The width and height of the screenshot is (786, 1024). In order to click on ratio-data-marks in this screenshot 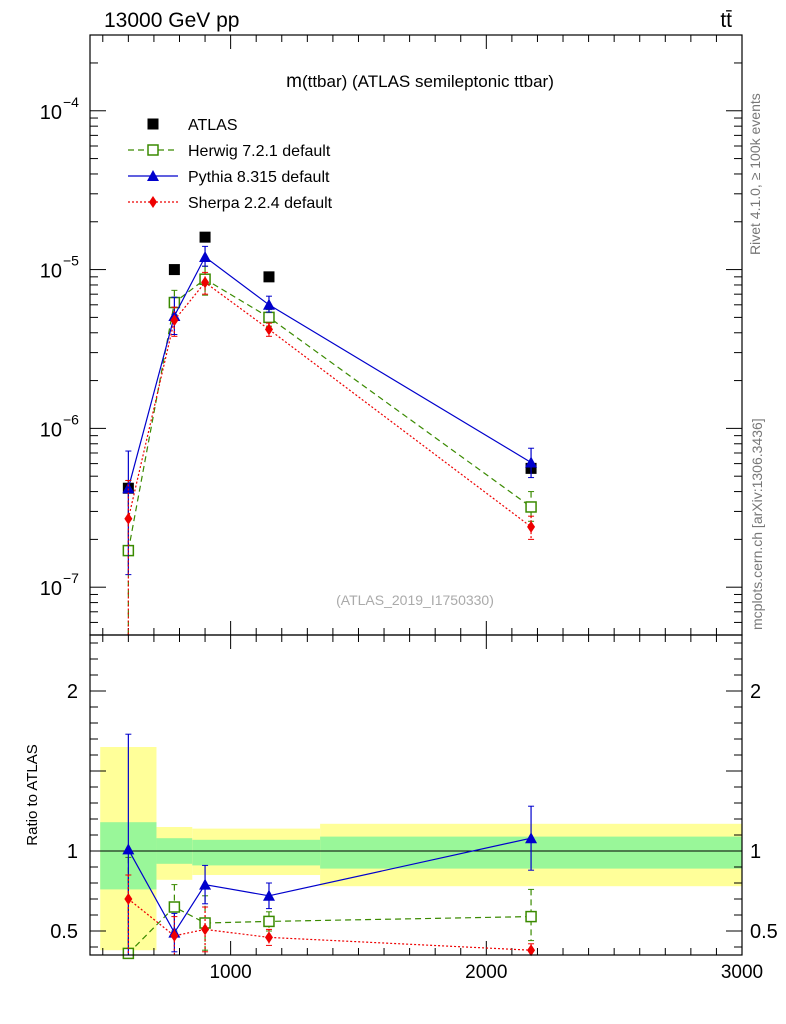, I will do `click(330, 846)`.